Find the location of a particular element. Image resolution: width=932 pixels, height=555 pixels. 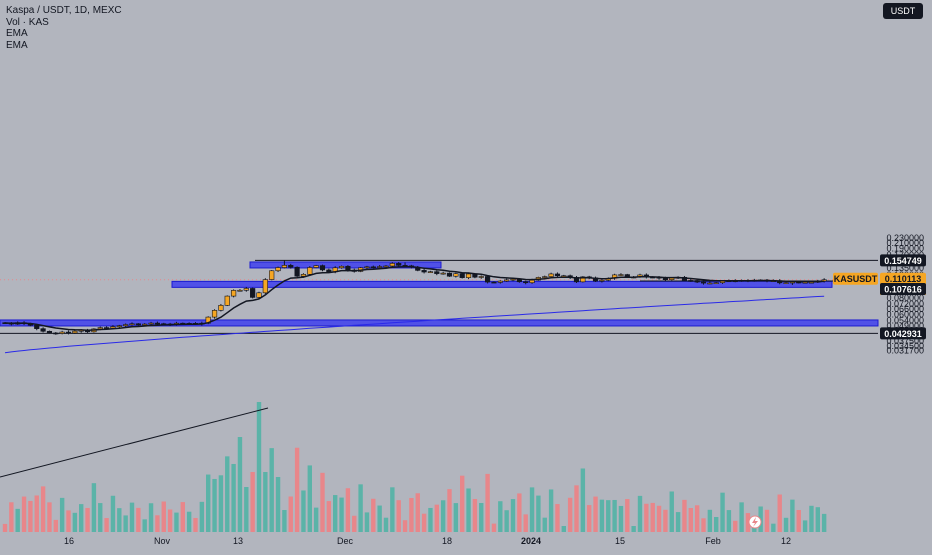

symbol-tag: KASUSDT is located at coordinates (855, 278).